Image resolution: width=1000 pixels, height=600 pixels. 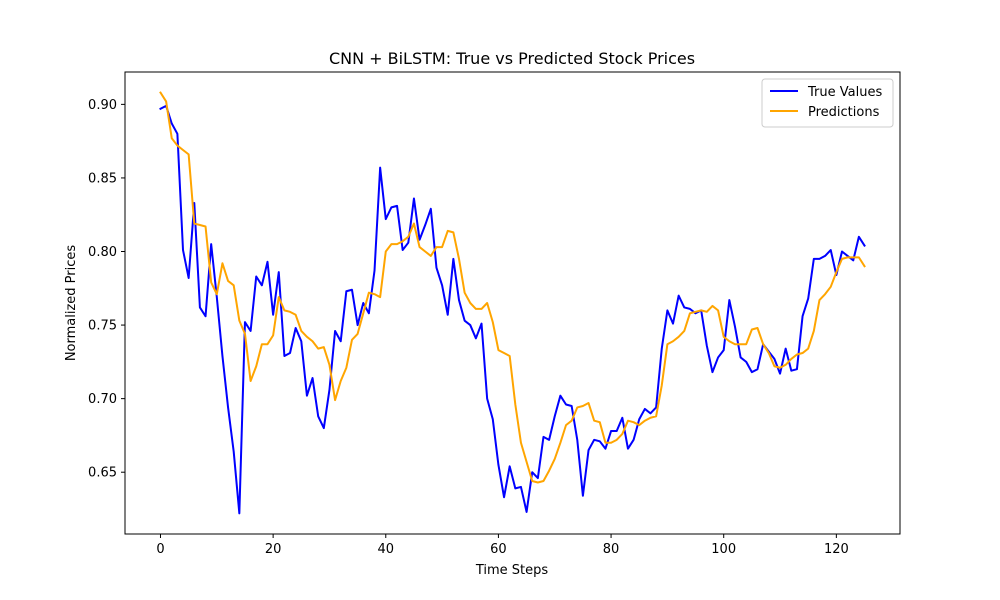 I want to click on x-tick-label: 120, so click(x=836, y=549).